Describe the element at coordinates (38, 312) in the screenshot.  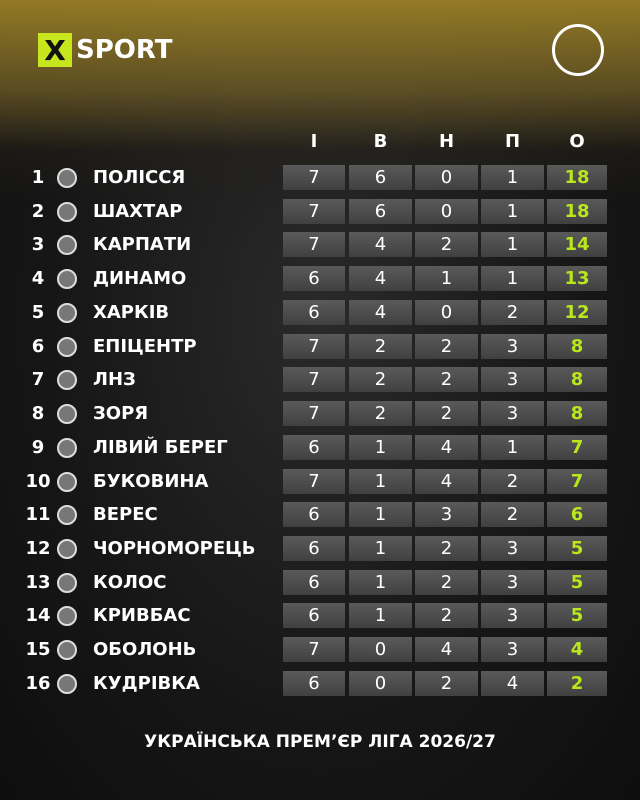
I see `rank: 5` at that location.